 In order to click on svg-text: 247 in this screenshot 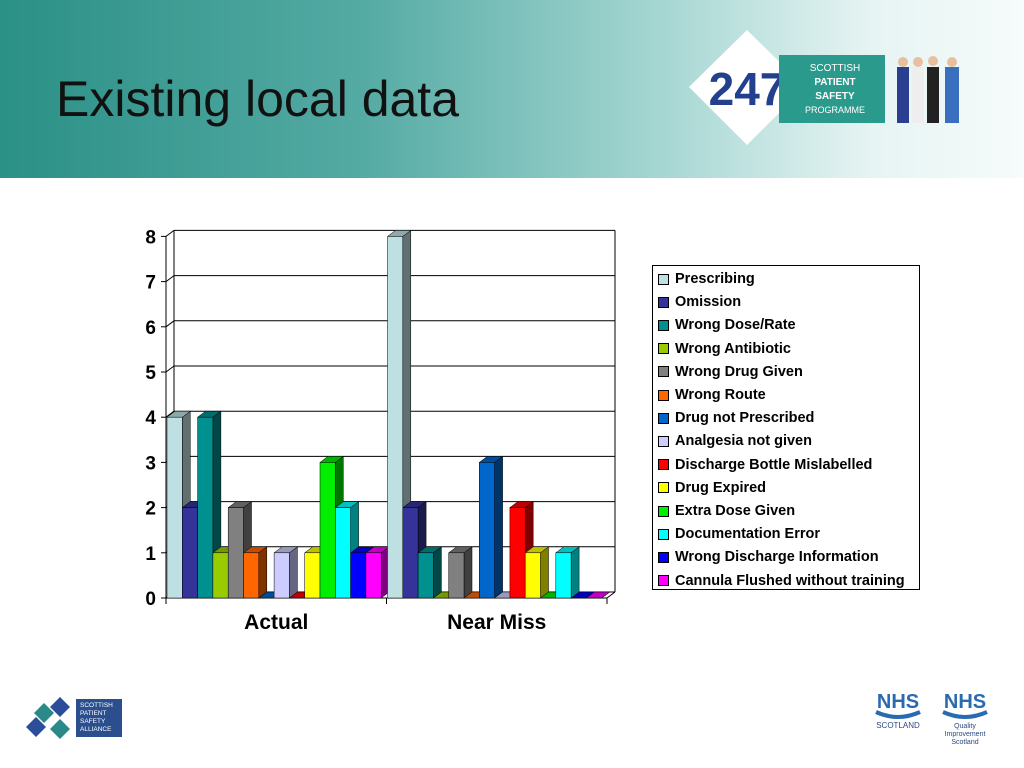, I will do `click(747, 89)`.